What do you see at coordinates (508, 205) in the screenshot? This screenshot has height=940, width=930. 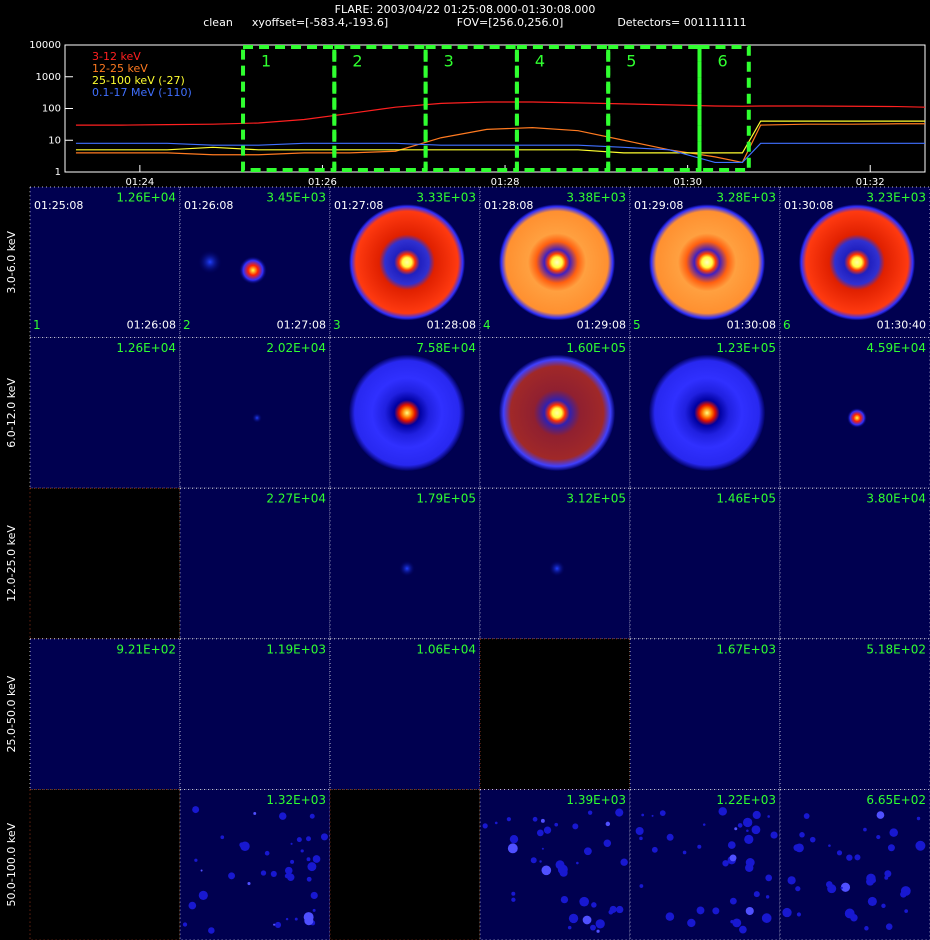 I see `start-time: 01:28:08` at bounding box center [508, 205].